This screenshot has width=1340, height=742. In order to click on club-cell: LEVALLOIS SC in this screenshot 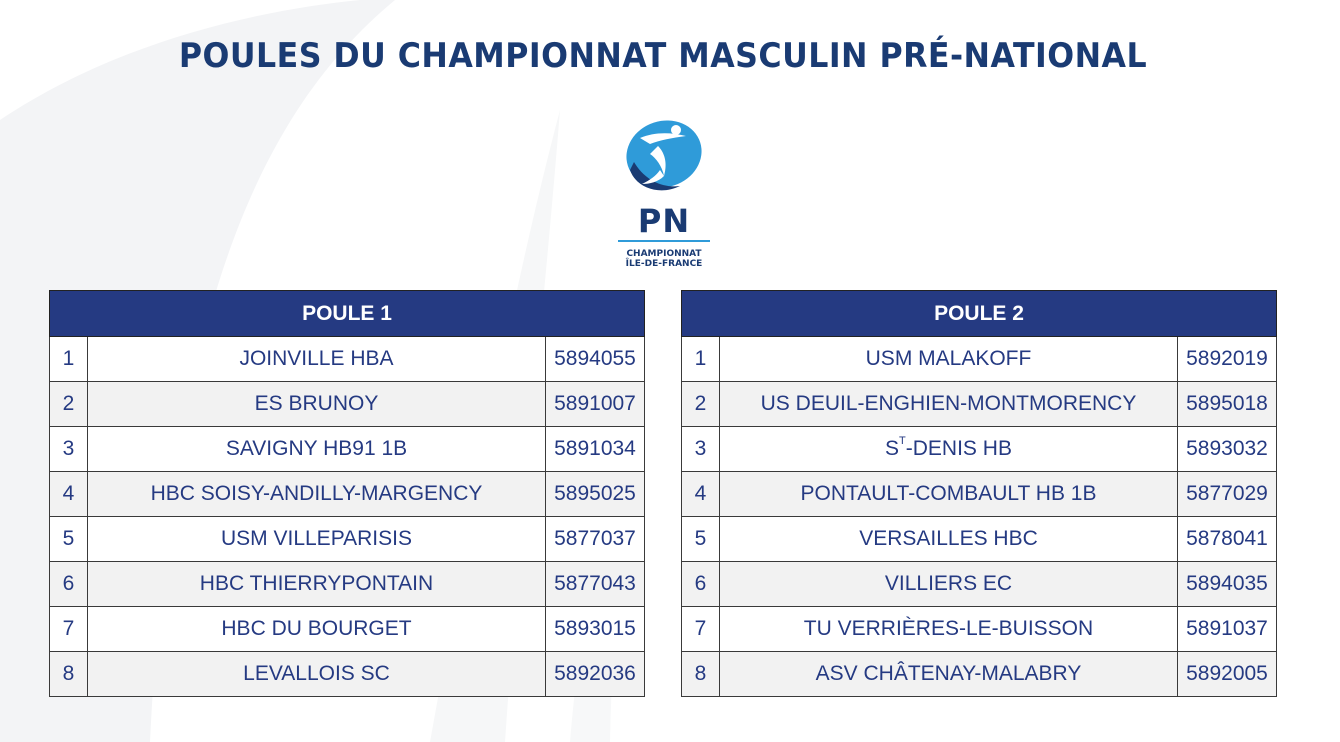, I will do `click(316, 674)`.